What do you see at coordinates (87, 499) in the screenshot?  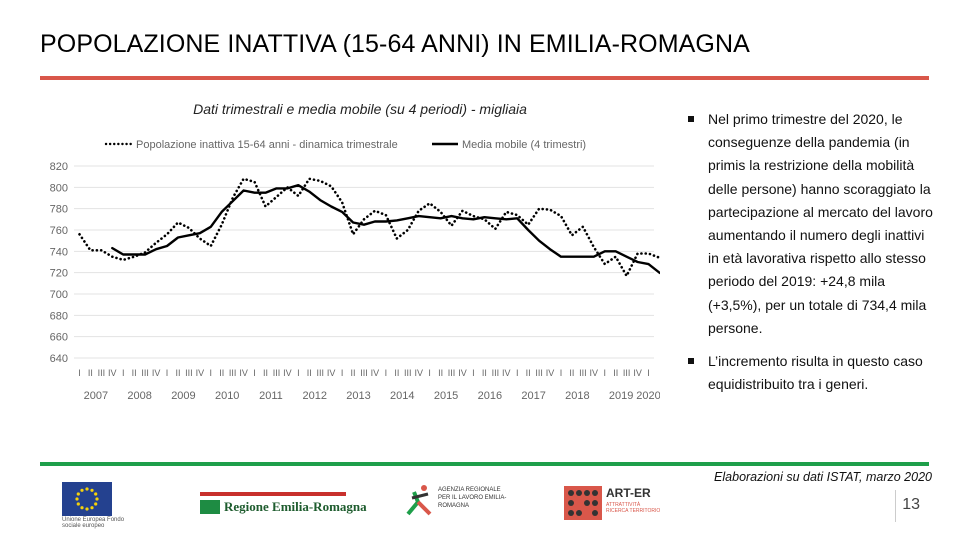 I see `eu-stars-icon` at bounding box center [87, 499].